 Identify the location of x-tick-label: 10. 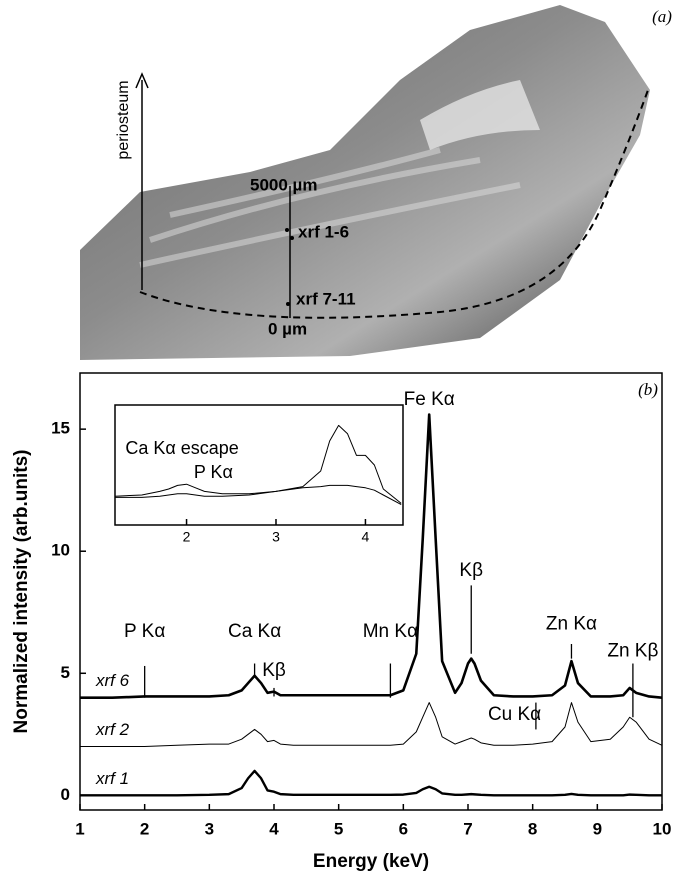
(662, 828).